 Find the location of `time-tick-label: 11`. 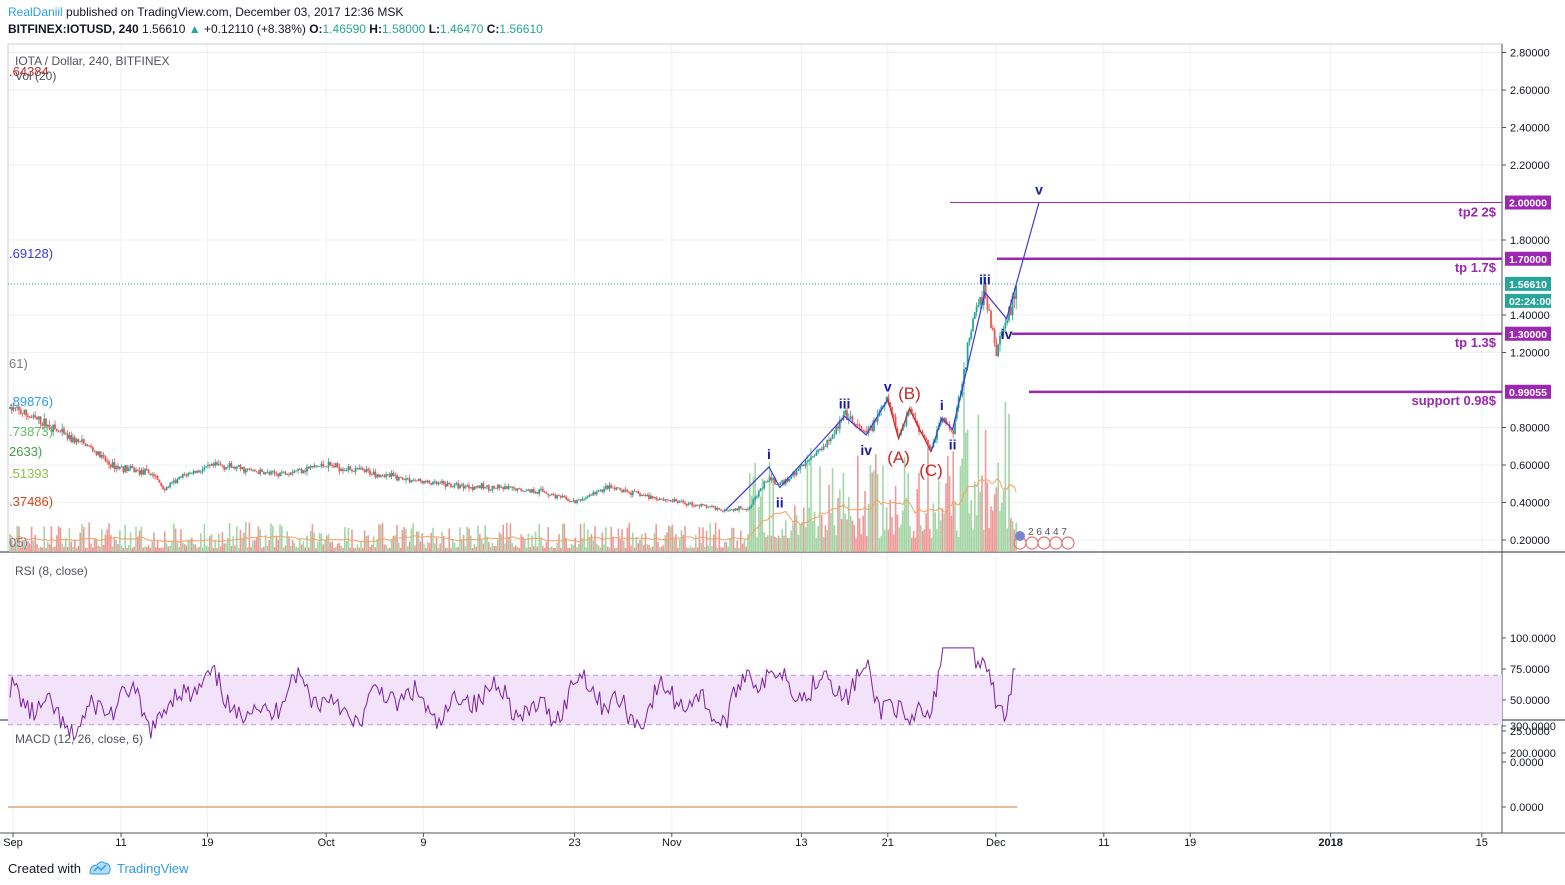

time-tick-label: 11 is located at coordinates (1103, 843).